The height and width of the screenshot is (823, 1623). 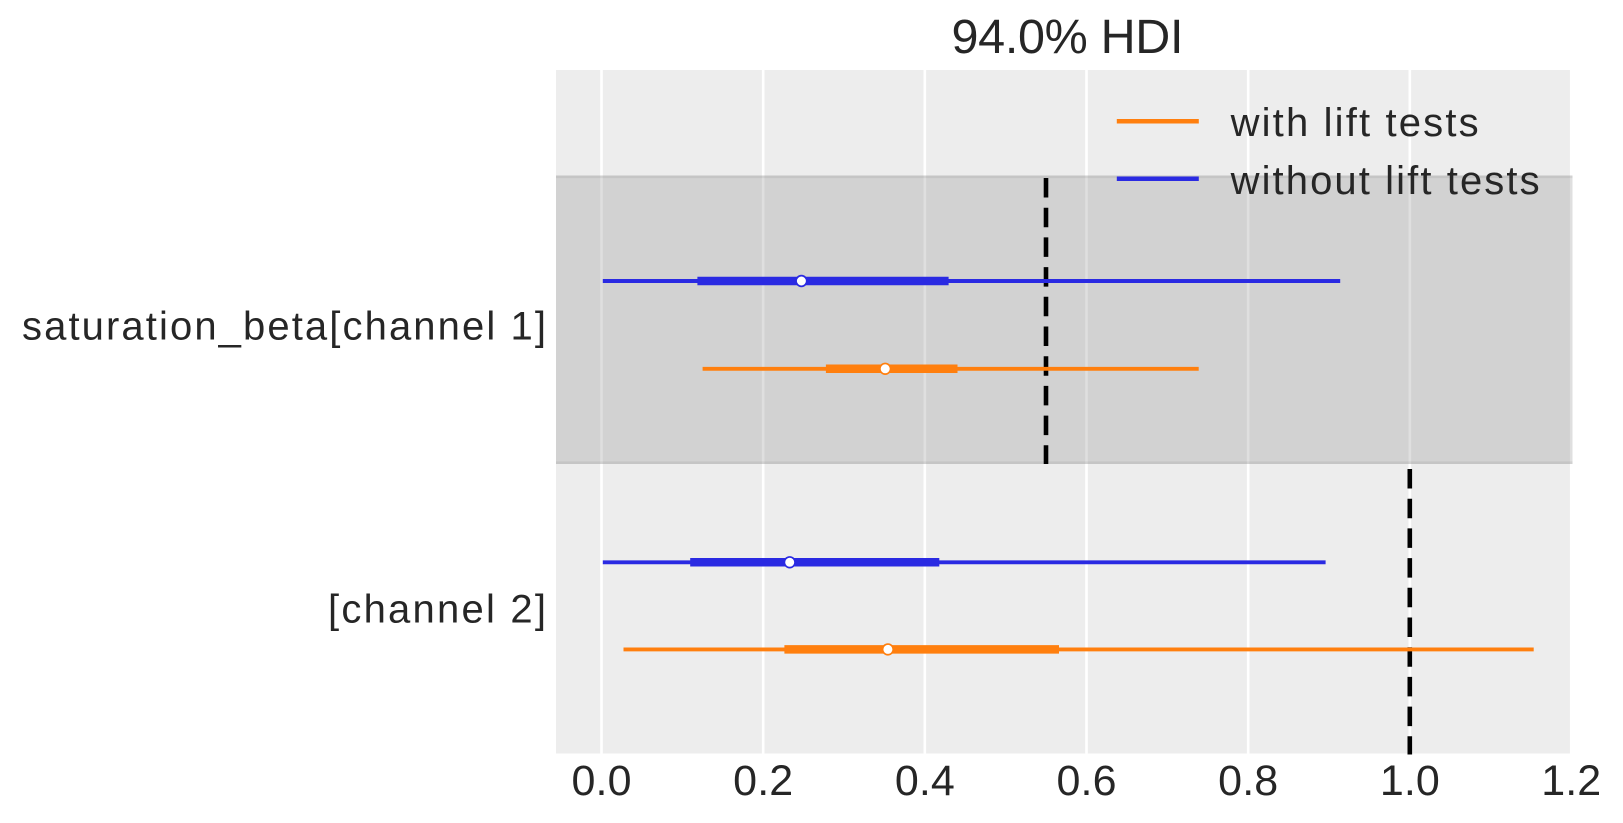 What do you see at coordinates (1385, 181) in the screenshot?
I see `svg-text: without lift tests` at bounding box center [1385, 181].